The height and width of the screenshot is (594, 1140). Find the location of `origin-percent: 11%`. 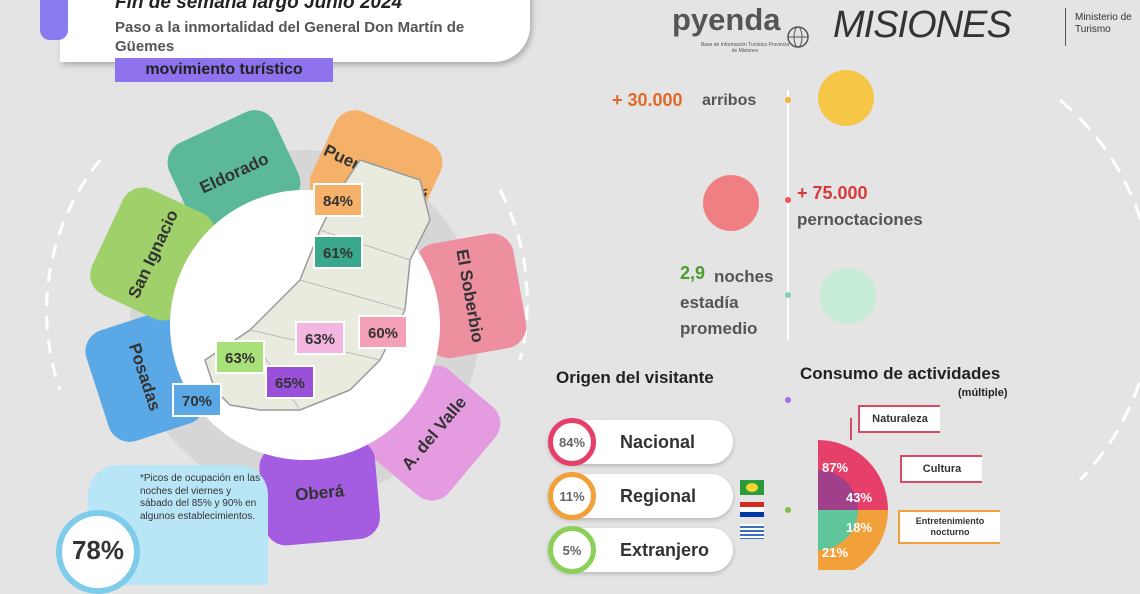

origin-percent: 11% is located at coordinates (572, 496).